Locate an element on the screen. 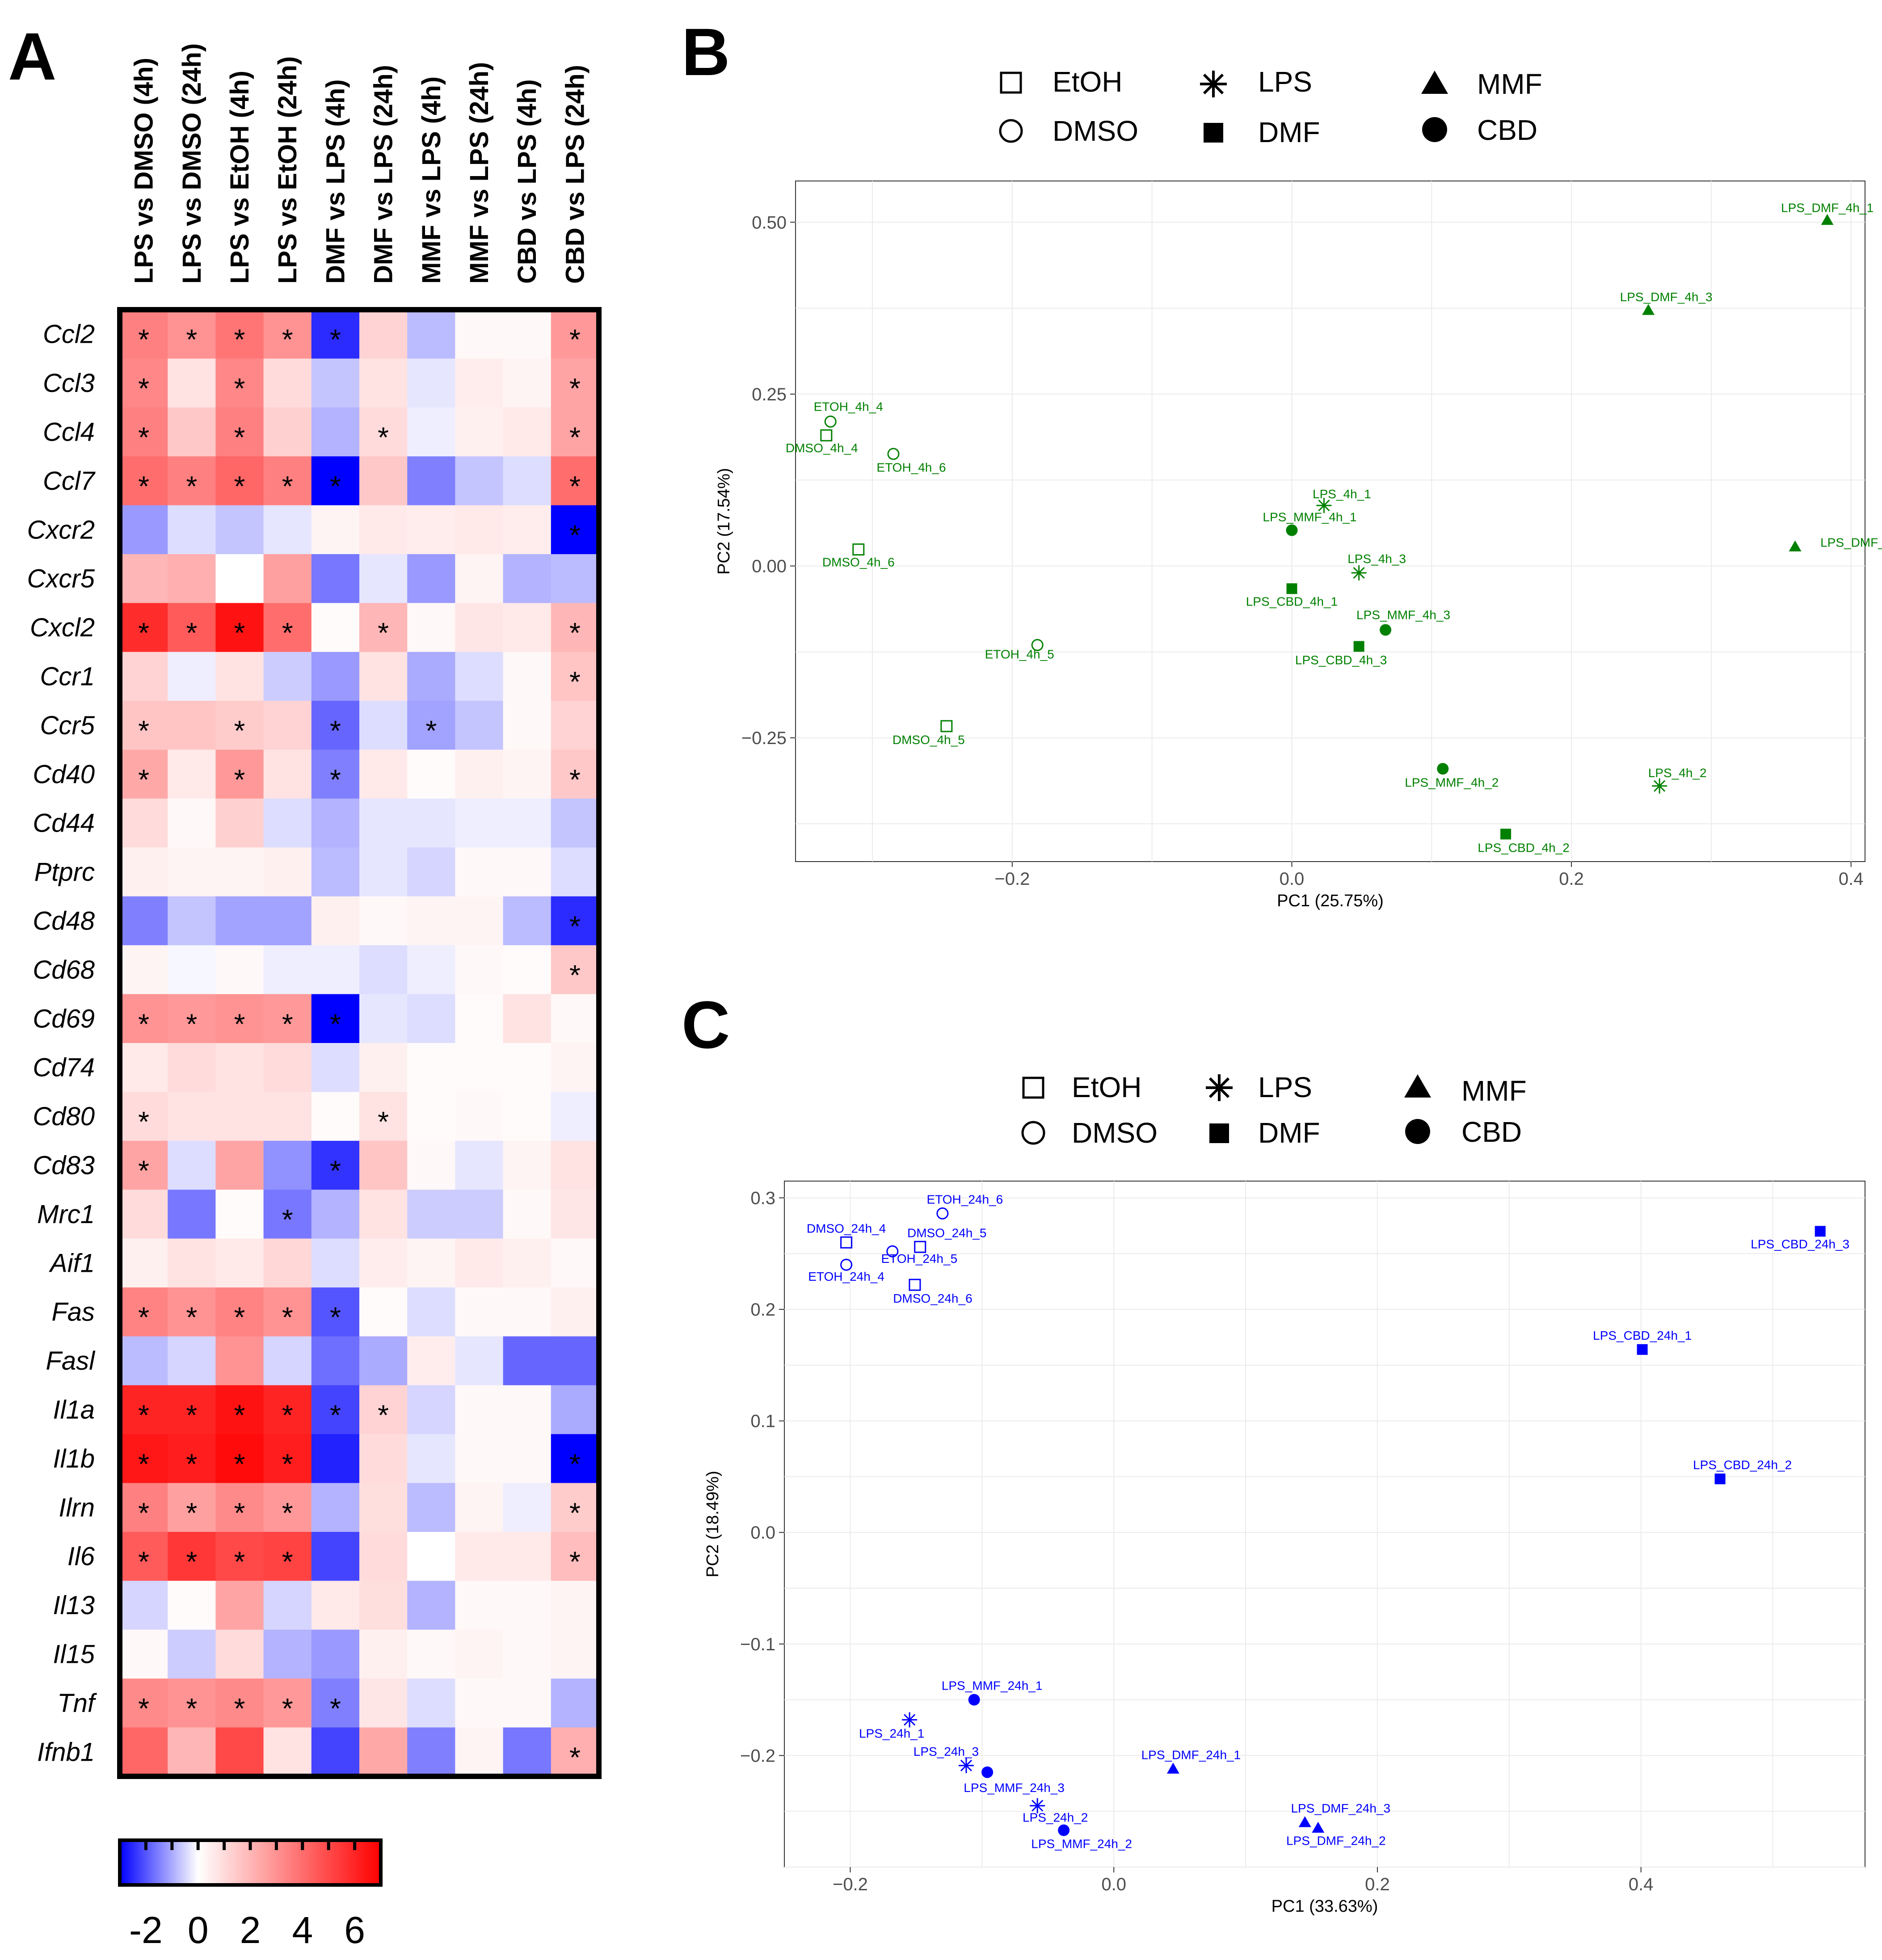 Image resolution: width=1882 pixels, height=1960 pixels. data-point-label: DMSO_24h_6 is located at coordinates (932, 1298).